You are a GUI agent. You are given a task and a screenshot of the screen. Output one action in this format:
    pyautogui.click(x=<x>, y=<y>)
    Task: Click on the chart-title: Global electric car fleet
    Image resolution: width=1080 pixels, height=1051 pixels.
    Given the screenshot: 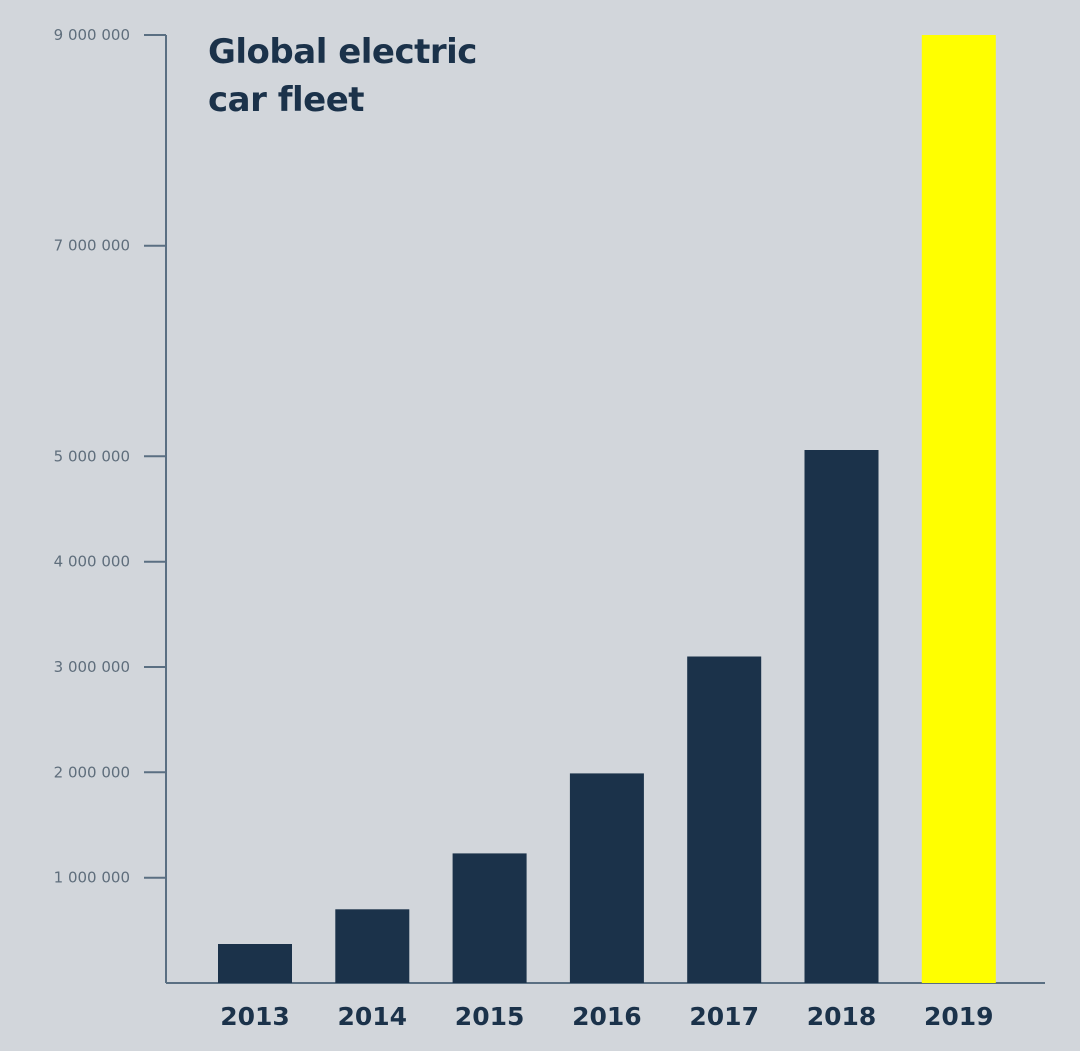 What is the action you would take?
    pyautogui.click(x=342, y=76)
    